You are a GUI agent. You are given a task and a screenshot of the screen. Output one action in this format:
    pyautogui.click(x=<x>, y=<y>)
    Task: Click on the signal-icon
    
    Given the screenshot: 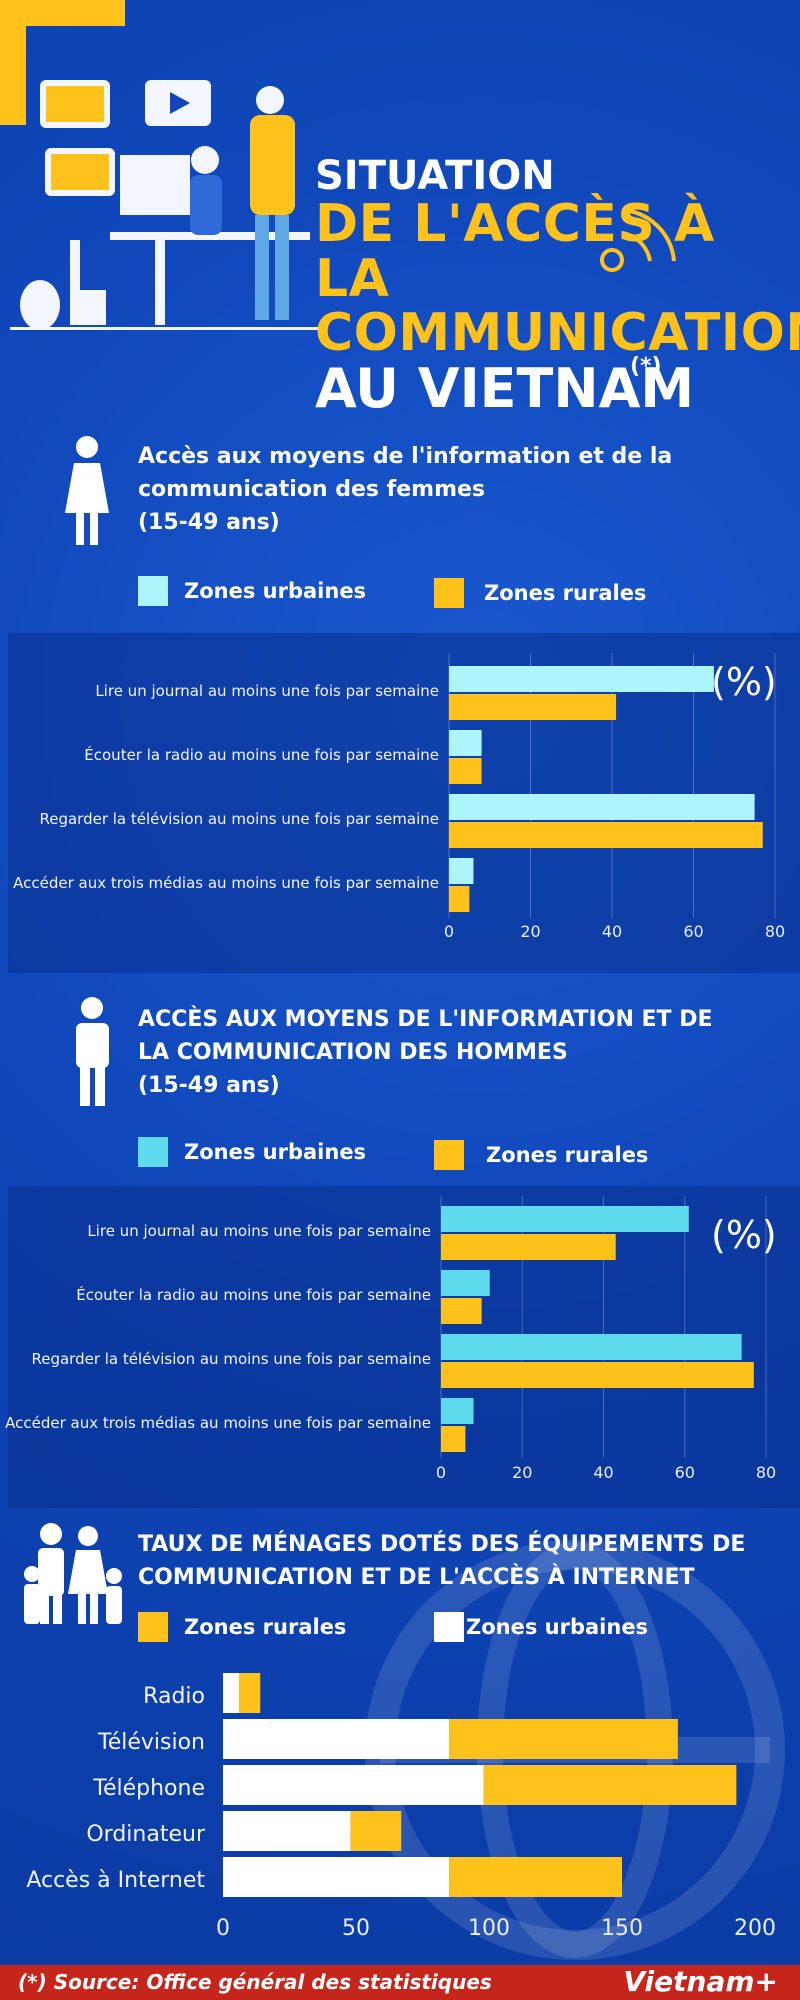 What is the action you would take?
    pyautogui.click(x=638, y=240)
    